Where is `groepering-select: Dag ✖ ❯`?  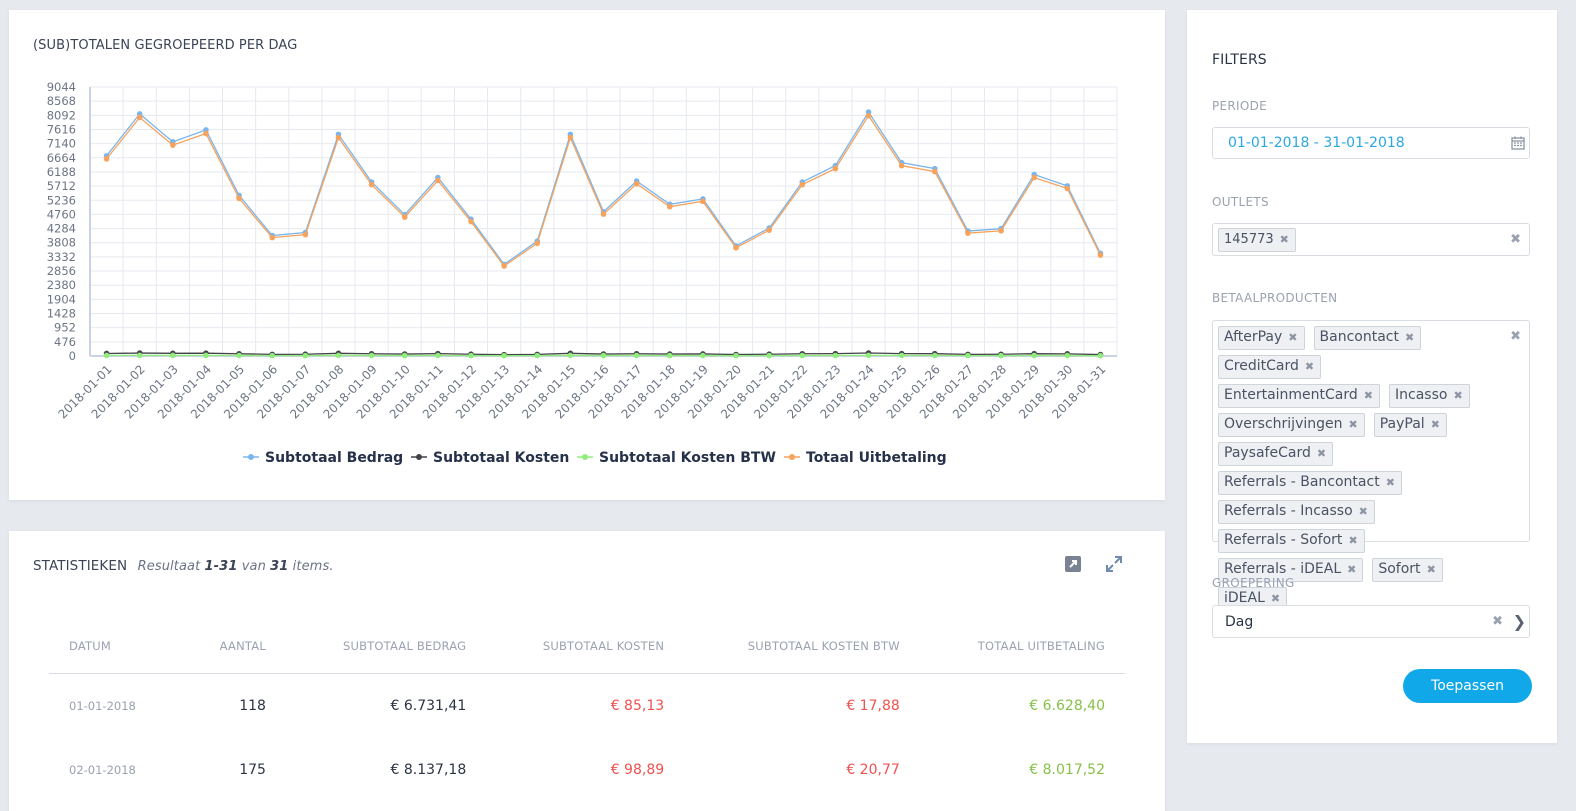 groepering-select: Dag ✖ ❯ is located at coordinates (1371, 621).